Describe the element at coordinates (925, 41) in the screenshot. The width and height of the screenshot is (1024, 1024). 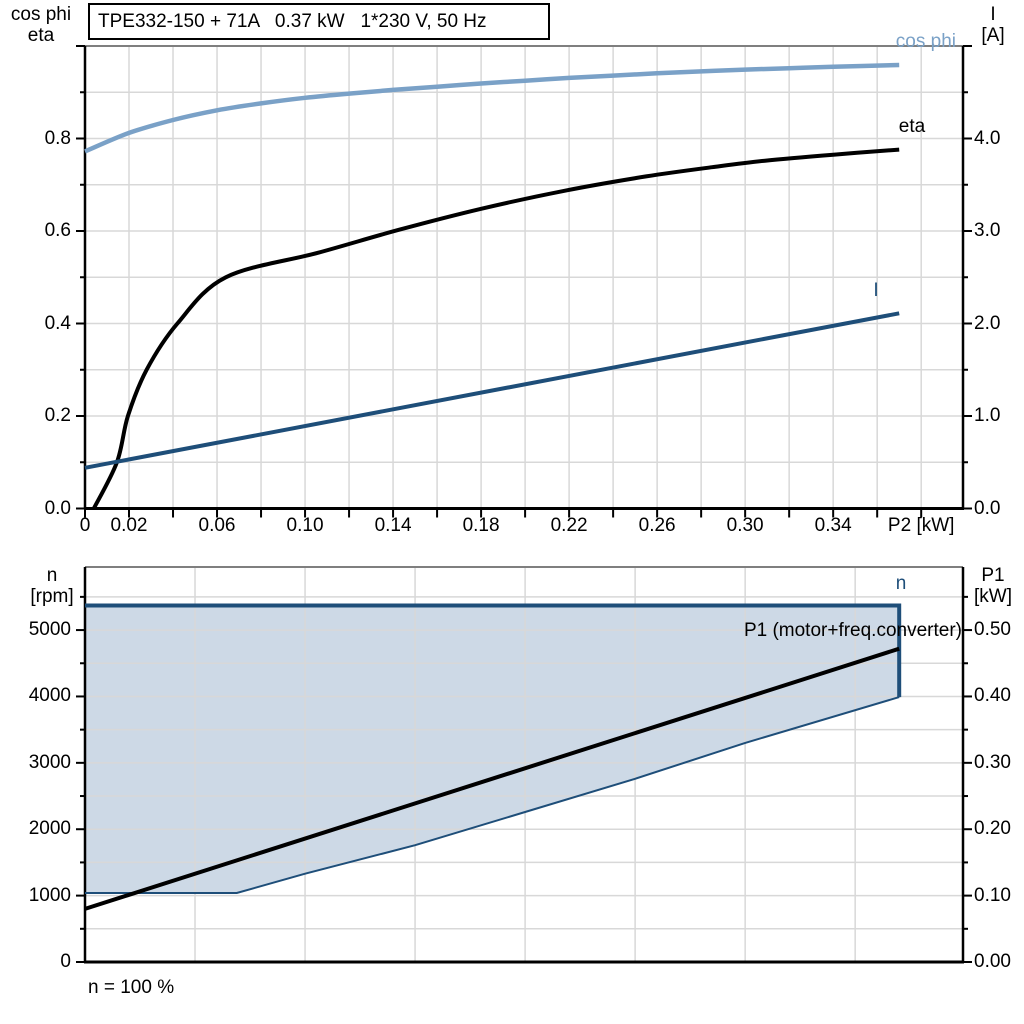
I see `cos-phi-curve-label: cos phi` at that location.